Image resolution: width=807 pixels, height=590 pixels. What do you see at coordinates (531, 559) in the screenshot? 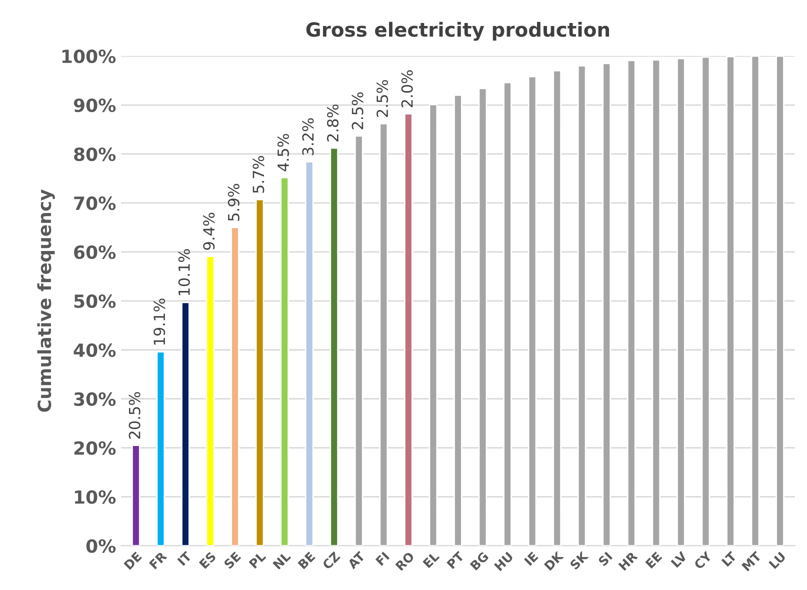
I see `x-tick-label: IE` at bounding box center [531, 559].